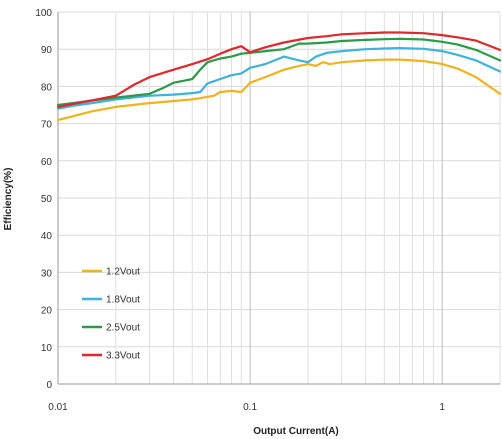 The image size is (502, 439). I want to click on y-tick-label: 50, so click(47, 199).